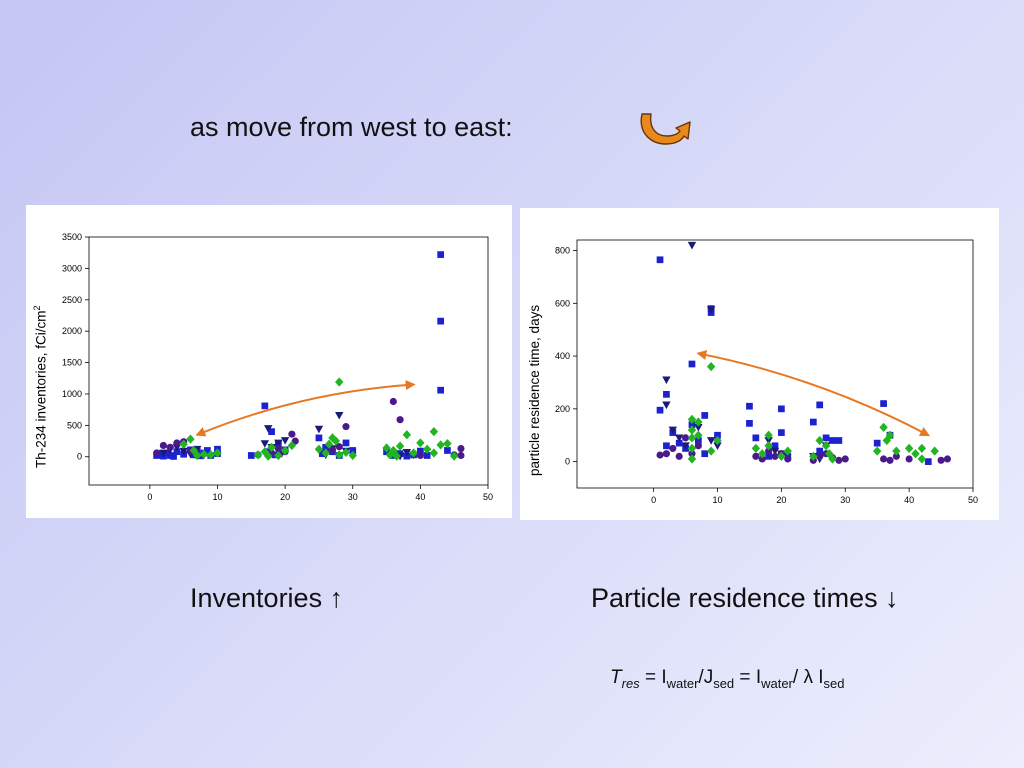  What do you see at coordinates (562, 303) in the screenshot?
I see `residence-y-tick-label: 600` at bounding box center [562, 303].